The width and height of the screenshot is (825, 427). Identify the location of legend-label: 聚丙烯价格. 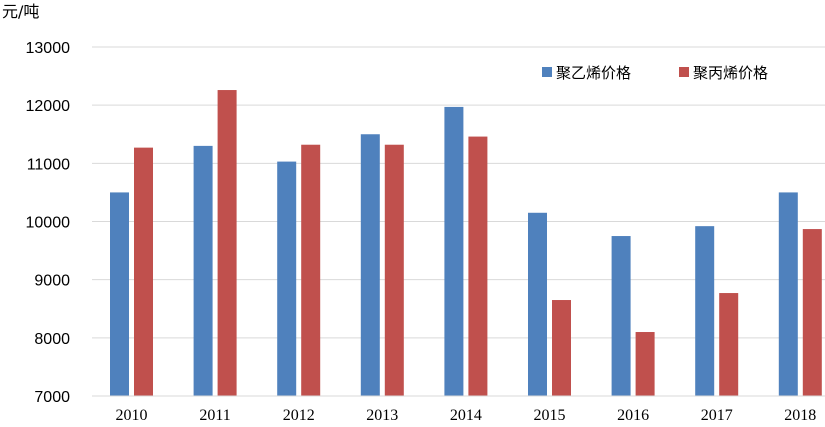
(730, 73).